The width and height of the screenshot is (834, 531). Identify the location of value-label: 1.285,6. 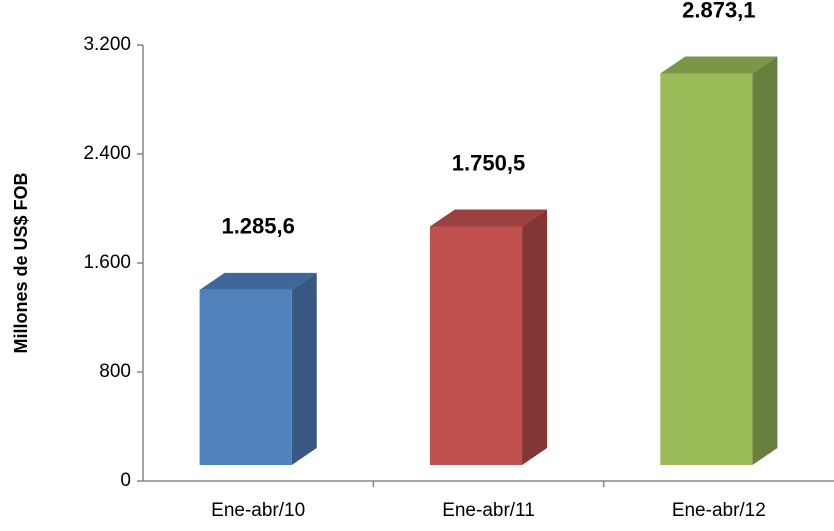
(257, 226).